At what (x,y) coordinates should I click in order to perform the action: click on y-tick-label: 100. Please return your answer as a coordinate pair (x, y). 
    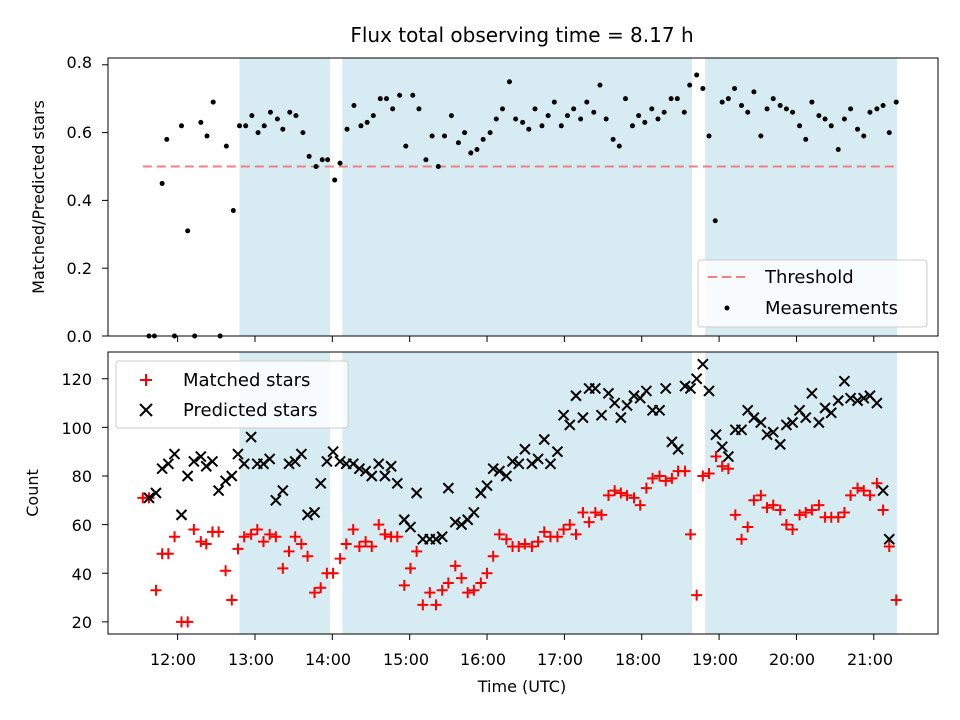
    Looking at the image, I should click on (76, 428).